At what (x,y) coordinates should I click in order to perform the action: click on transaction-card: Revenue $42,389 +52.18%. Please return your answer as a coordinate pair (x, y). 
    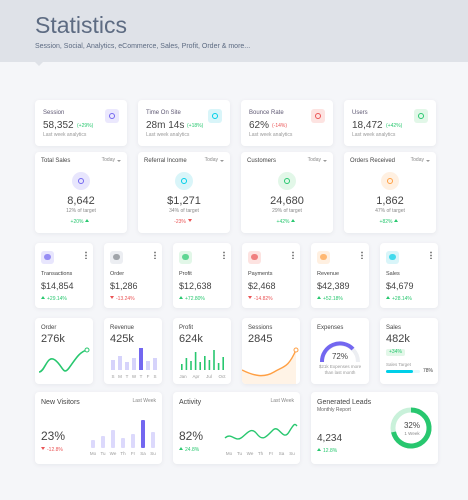
    Looking at the image, I should click on (340, 275).